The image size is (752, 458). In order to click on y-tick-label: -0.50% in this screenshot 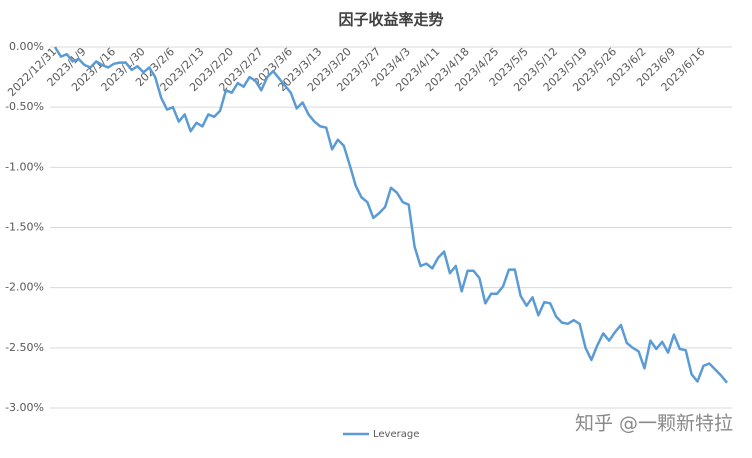, I will do `click(24, 106)`.